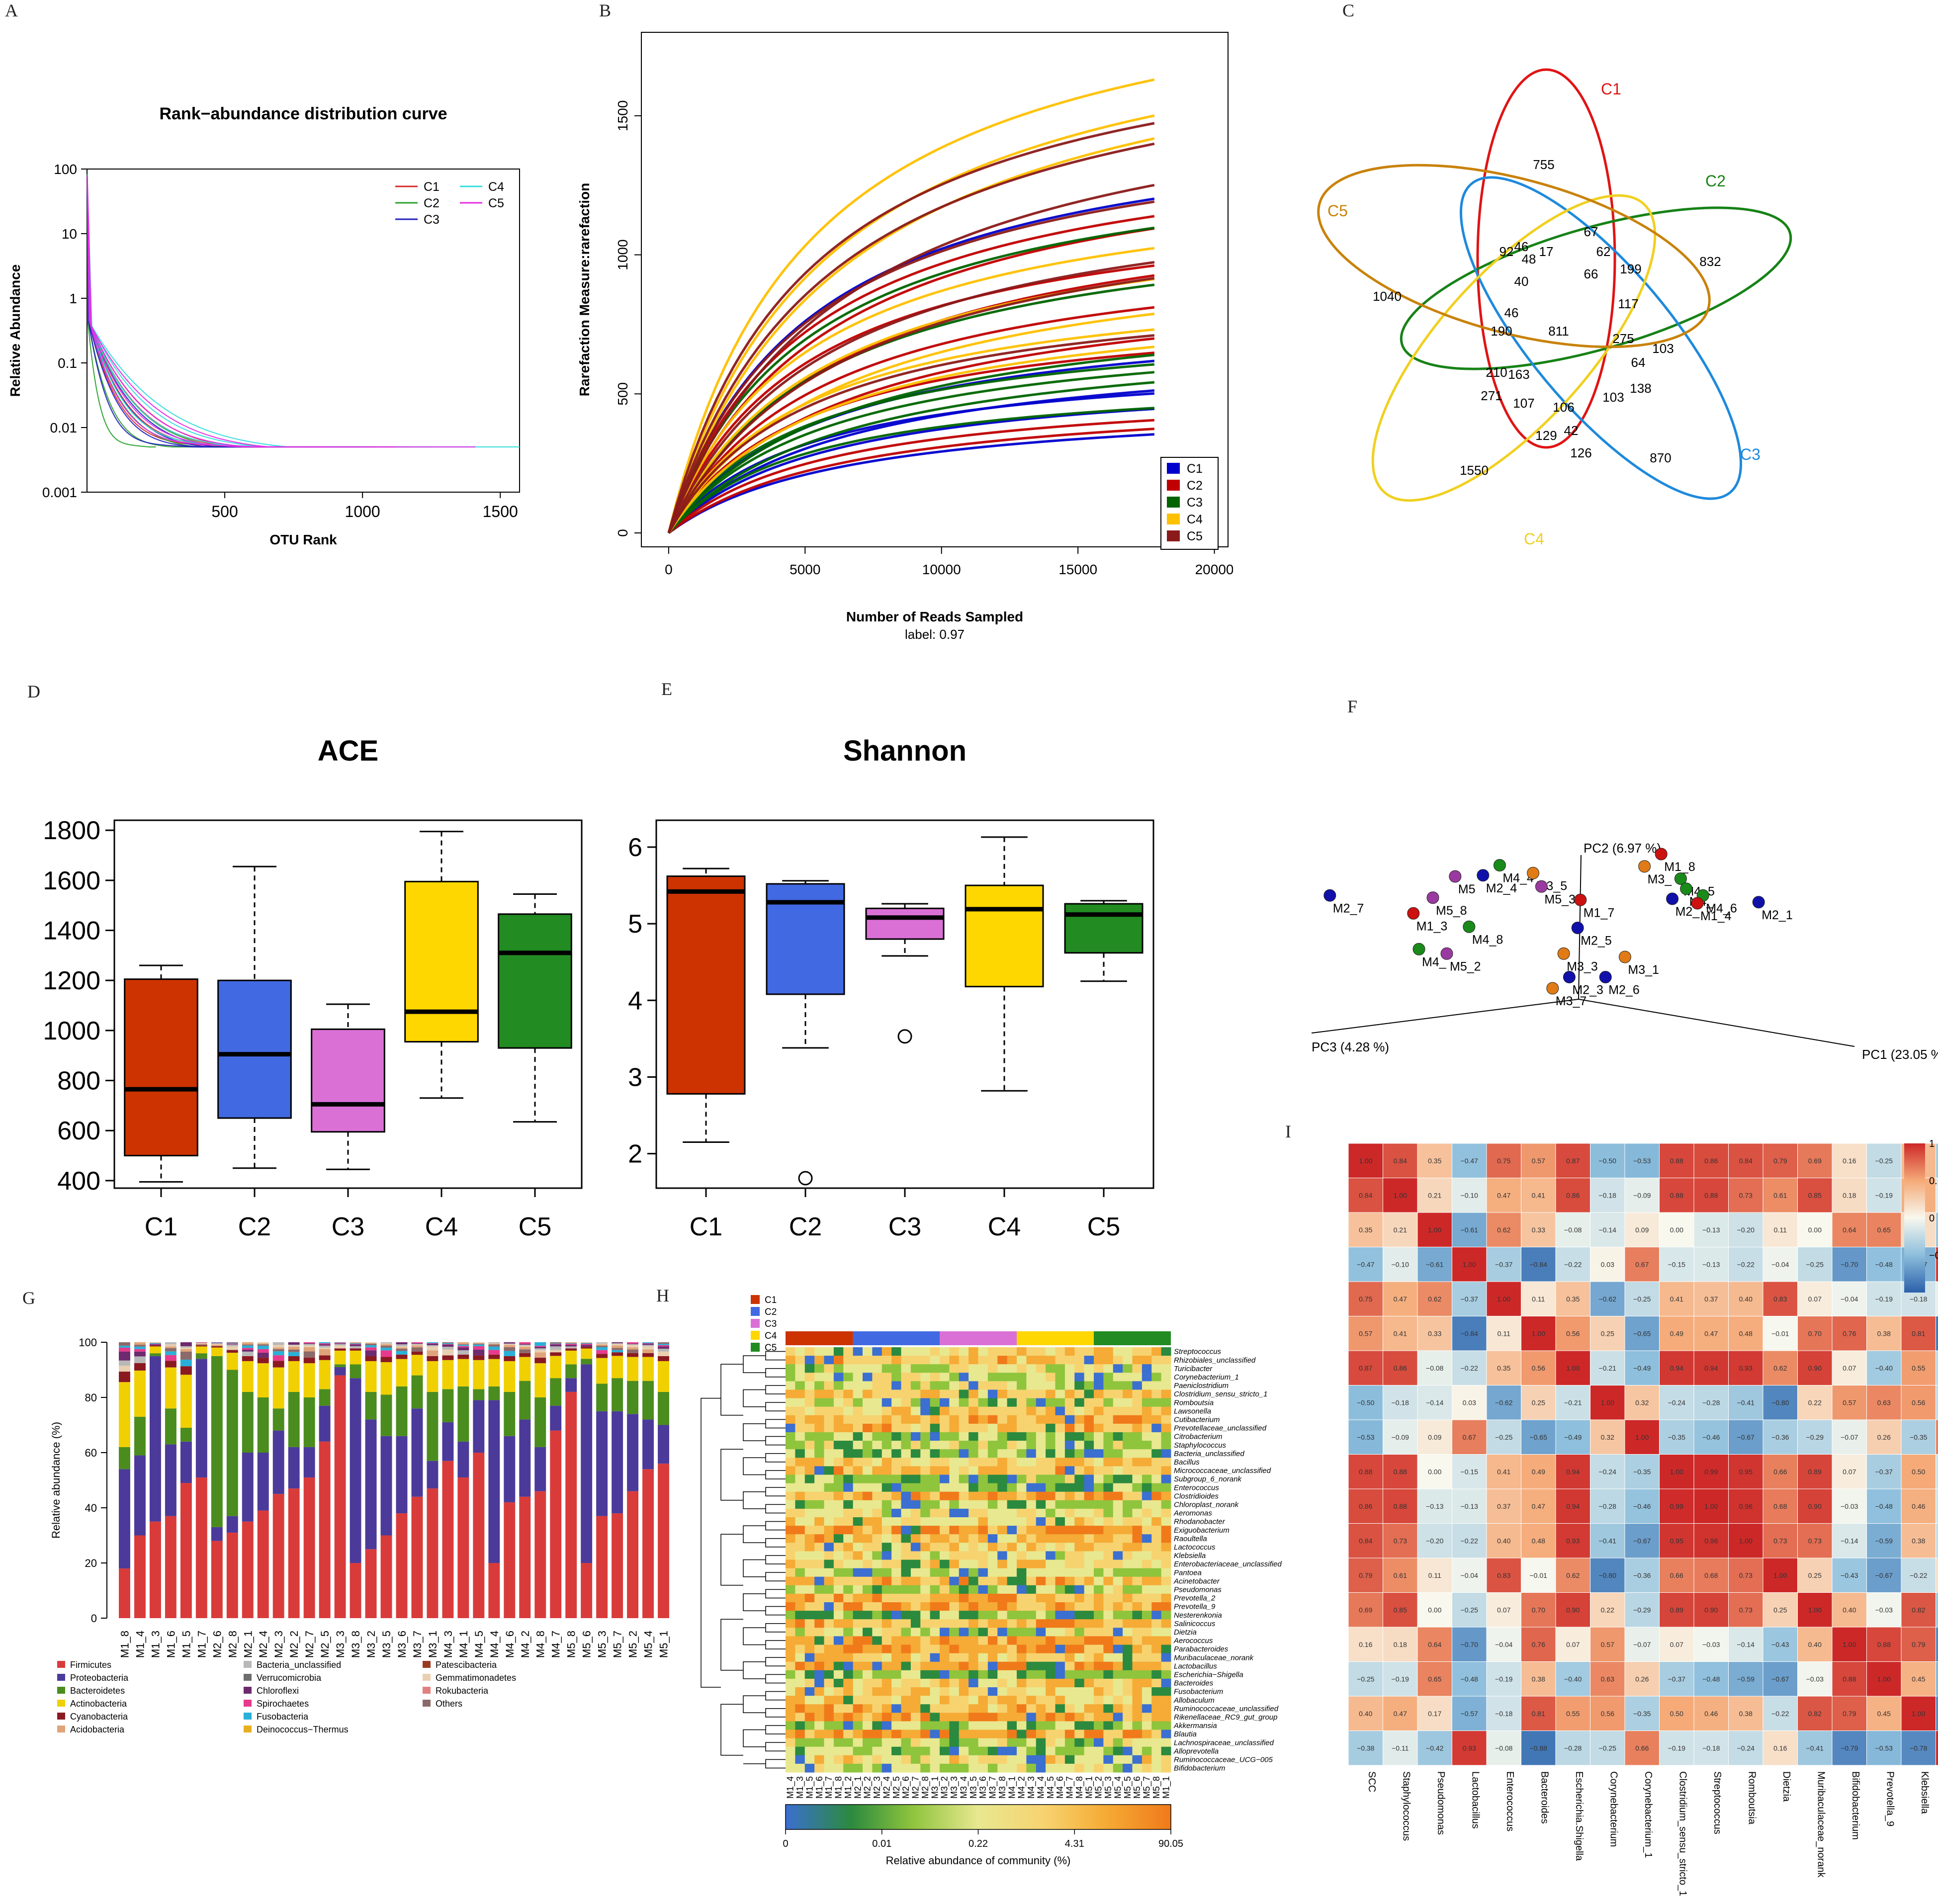 The height and width of the screenshot is (1904, 1938). What do you see at coordinates (1546, 258) in the screenshot?
I see `venn-set-c1` at bounding box center [1546, 258].